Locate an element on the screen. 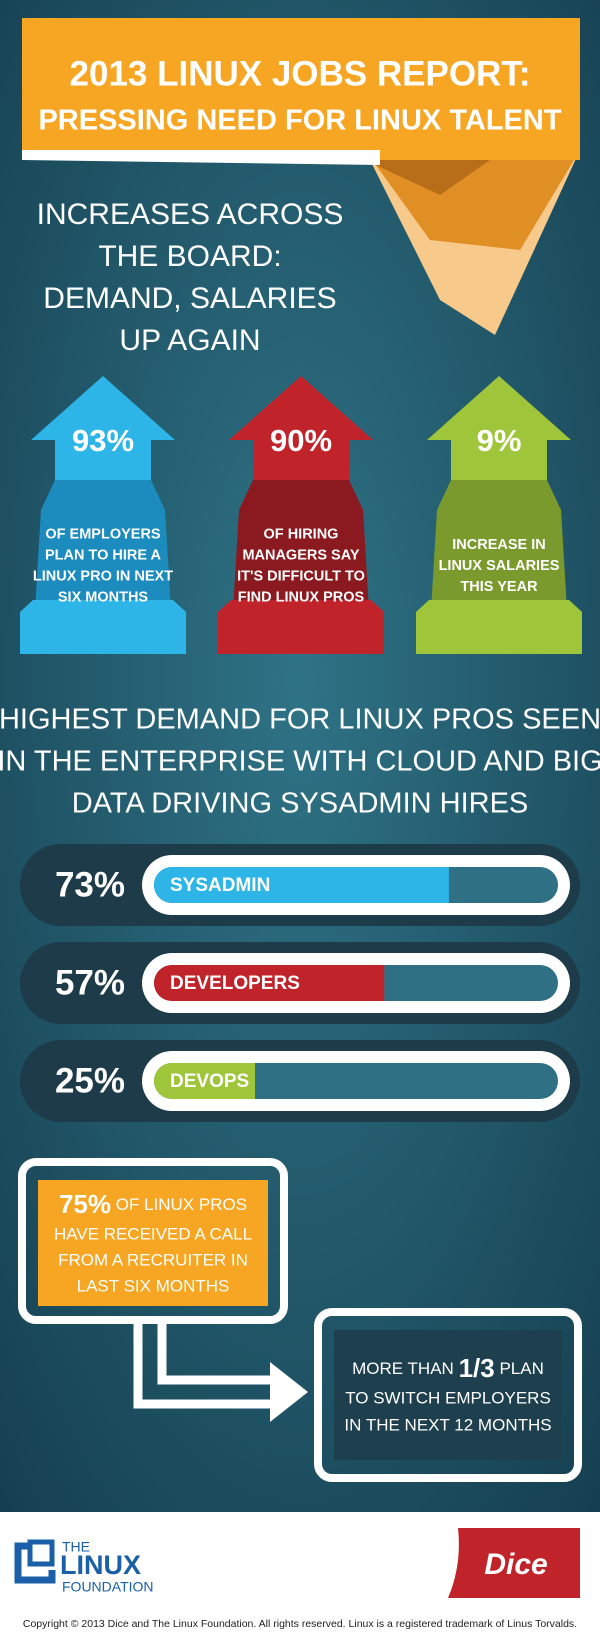  stat-text: IT'S DIFFICULT TO is located at coordinates (301, 576).